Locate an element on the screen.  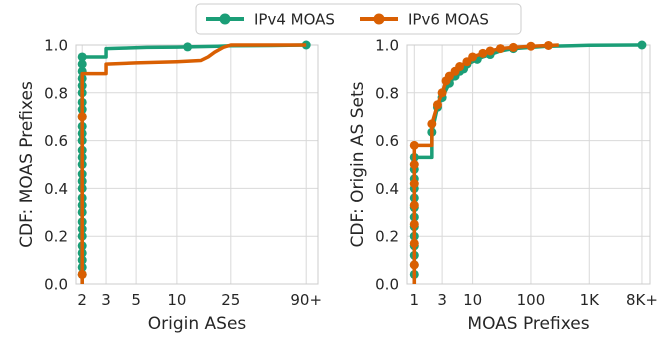
right-chart-x-tick-label: 8K+ is located at coordinates (641, 300).